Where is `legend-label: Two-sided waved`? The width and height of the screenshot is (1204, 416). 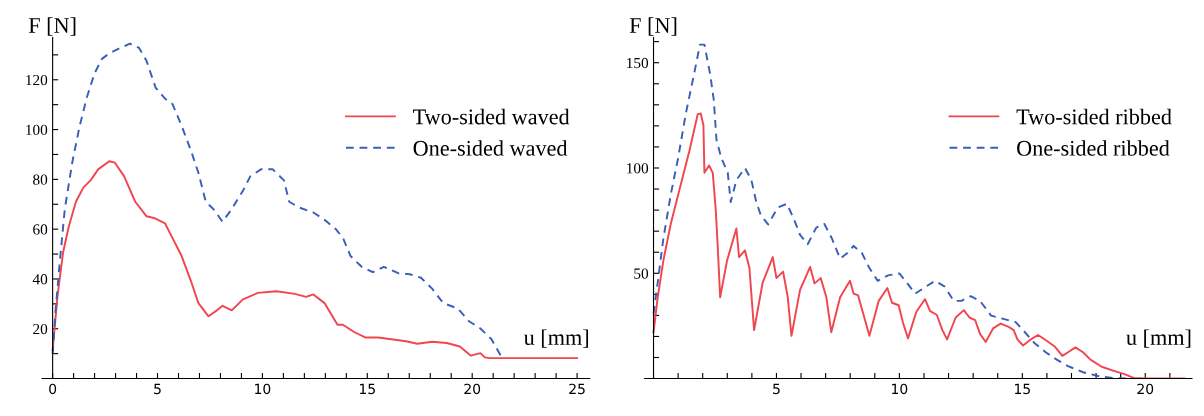
legend-label: Two-sided waved is located at coordinates (491, 116).